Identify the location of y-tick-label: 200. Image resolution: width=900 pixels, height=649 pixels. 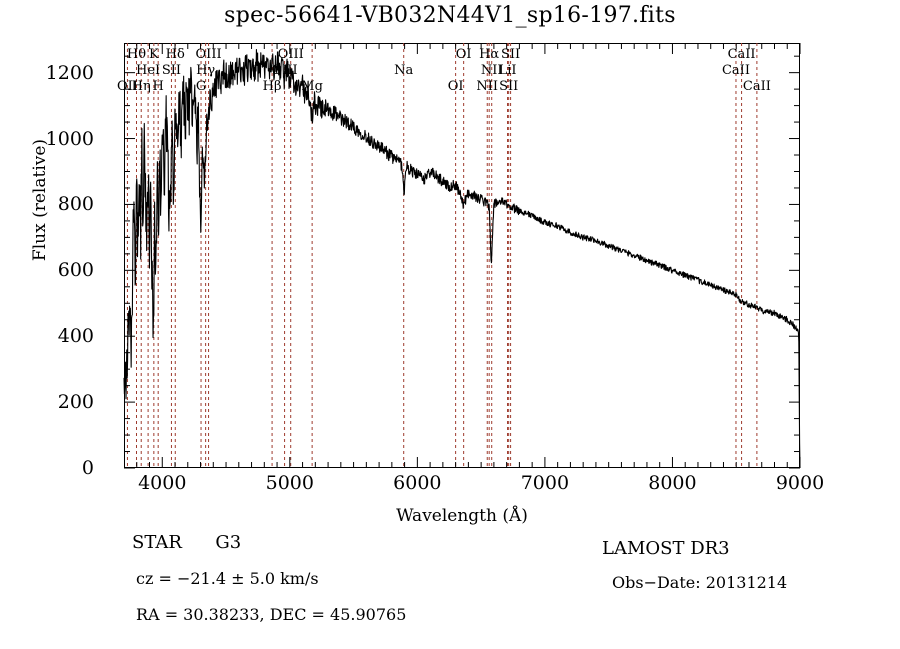
(75, 402).